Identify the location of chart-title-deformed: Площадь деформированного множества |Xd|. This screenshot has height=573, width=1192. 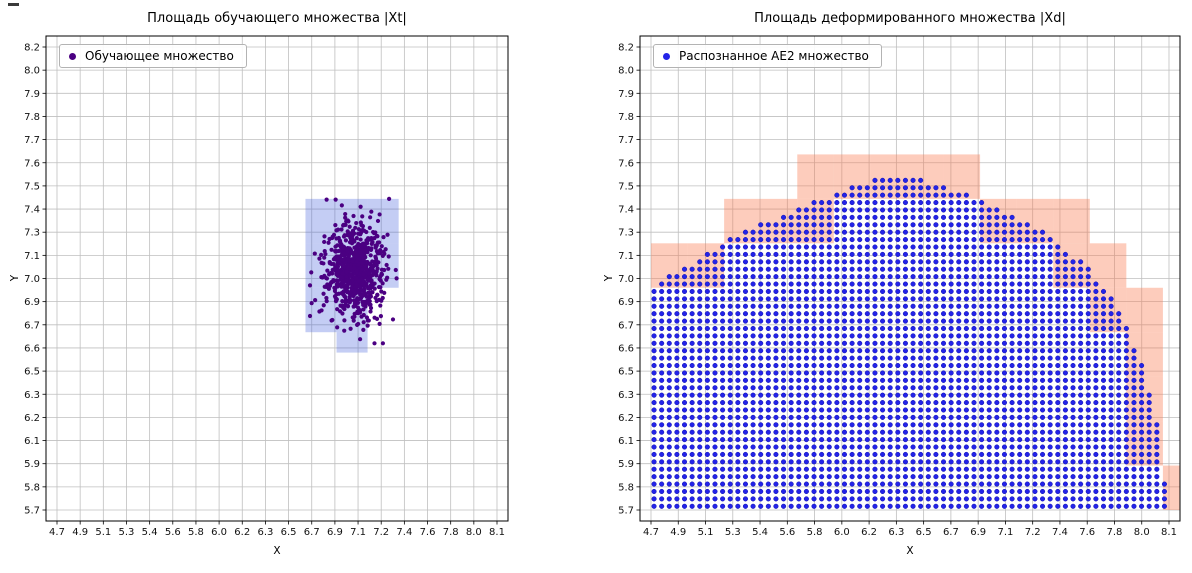
(910, 18).